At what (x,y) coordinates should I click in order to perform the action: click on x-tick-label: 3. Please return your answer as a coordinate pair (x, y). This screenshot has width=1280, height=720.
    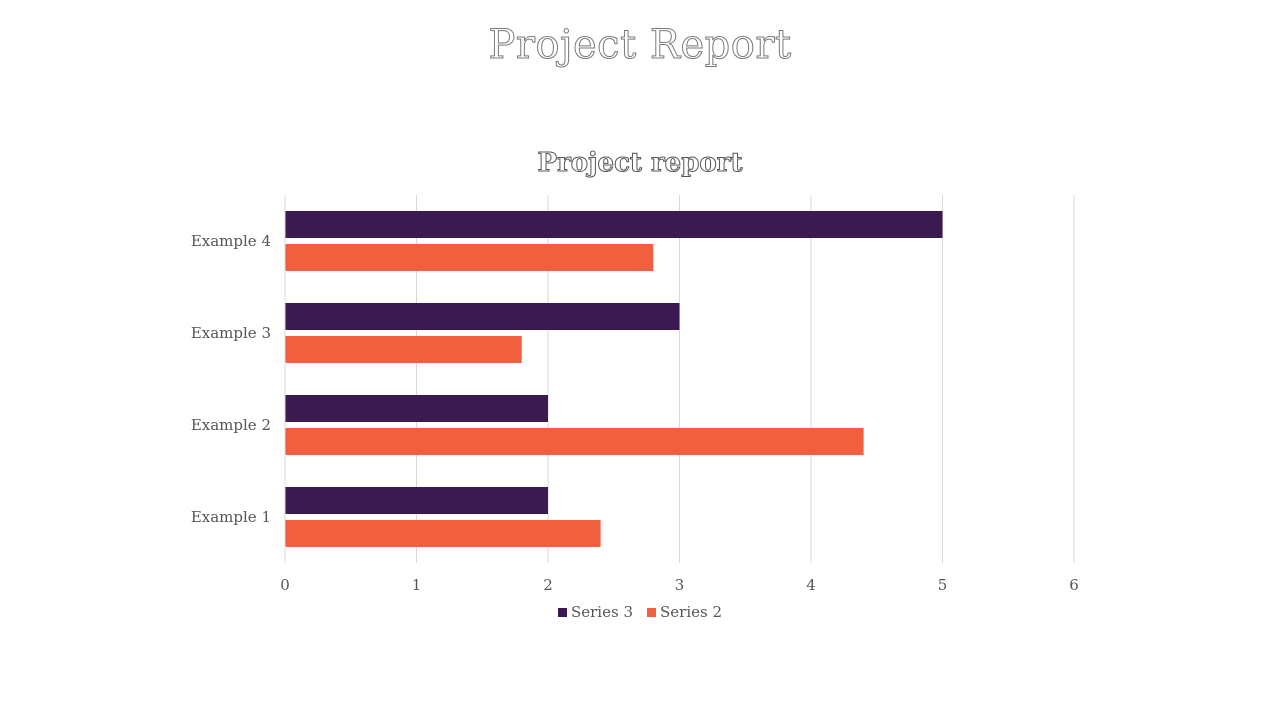
    Looking at the image, I should click on (680, 585).